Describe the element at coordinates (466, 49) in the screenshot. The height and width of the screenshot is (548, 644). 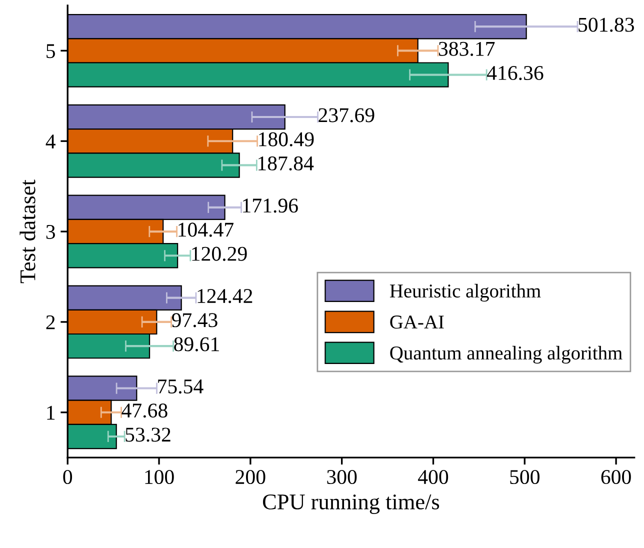
I see `data-label: 383.17` at that location.